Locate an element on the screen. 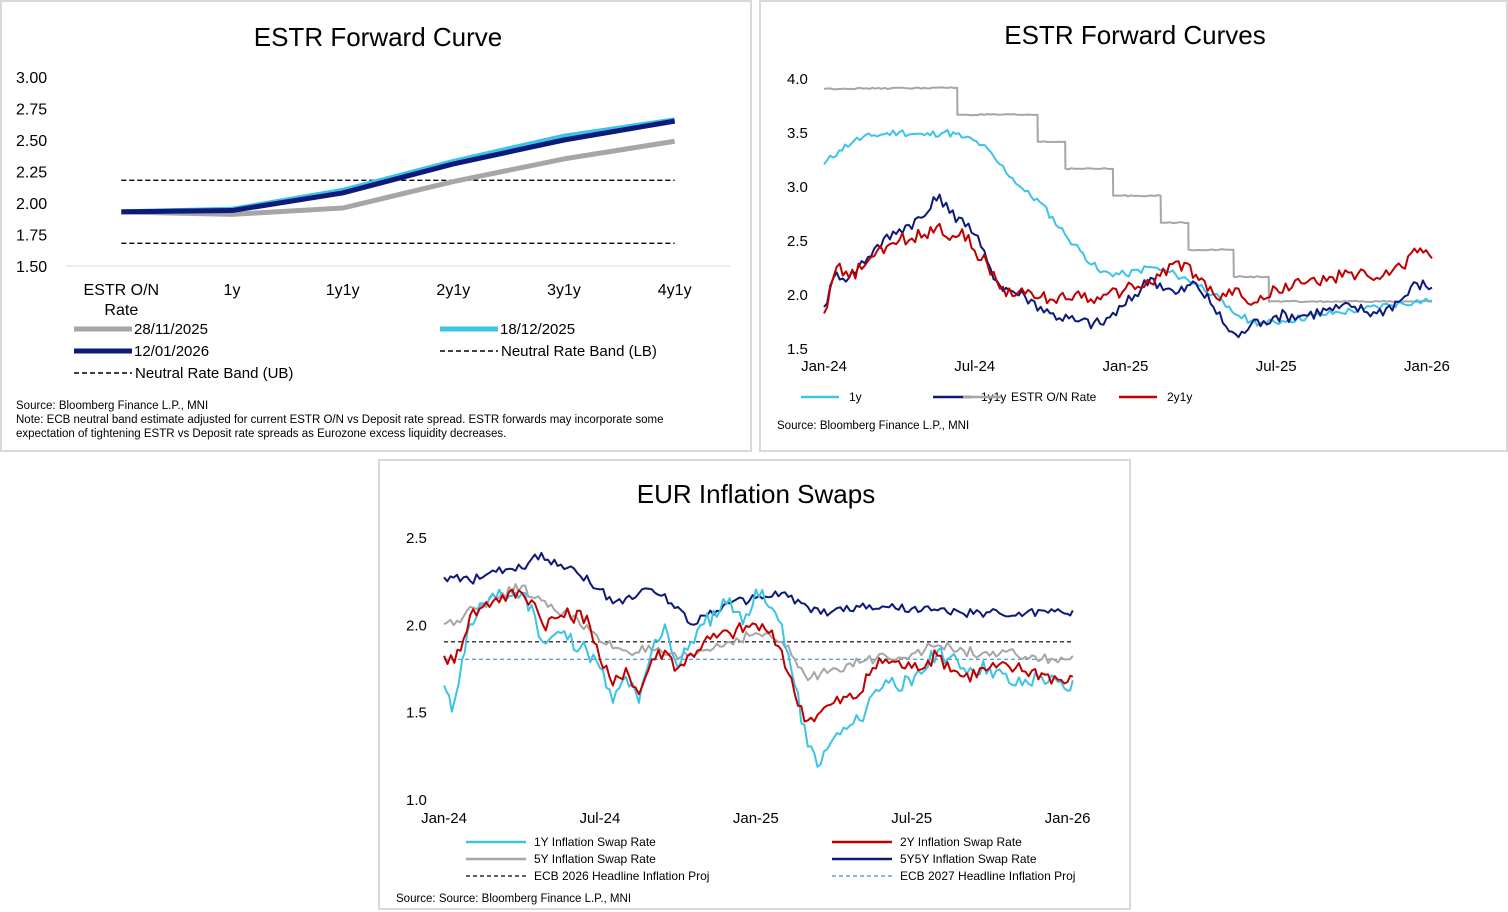 This screenshot has width=1508, height=912. legend-item-ecb-2026-headline-inflation-proj: ECB 2026 Headline Inflation Proj is located at coordinates (587, 876).